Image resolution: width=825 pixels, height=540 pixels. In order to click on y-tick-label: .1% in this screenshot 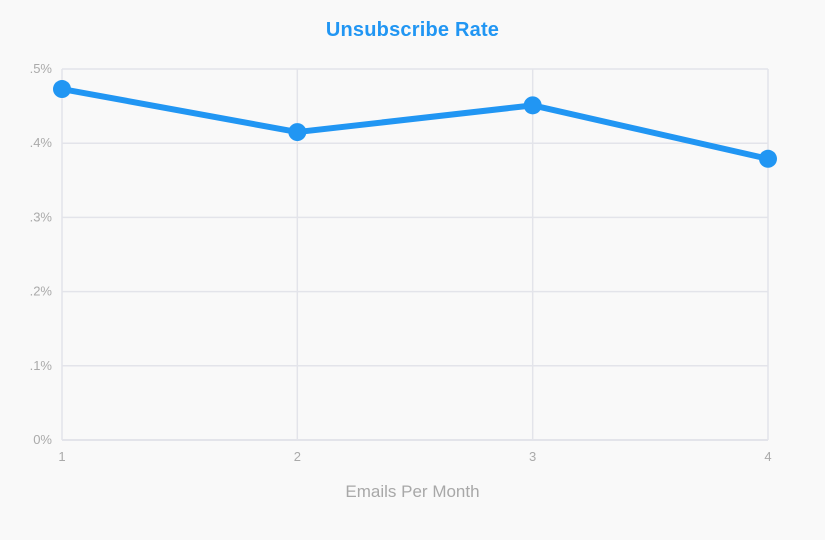, I will do `click(41, 365)`.